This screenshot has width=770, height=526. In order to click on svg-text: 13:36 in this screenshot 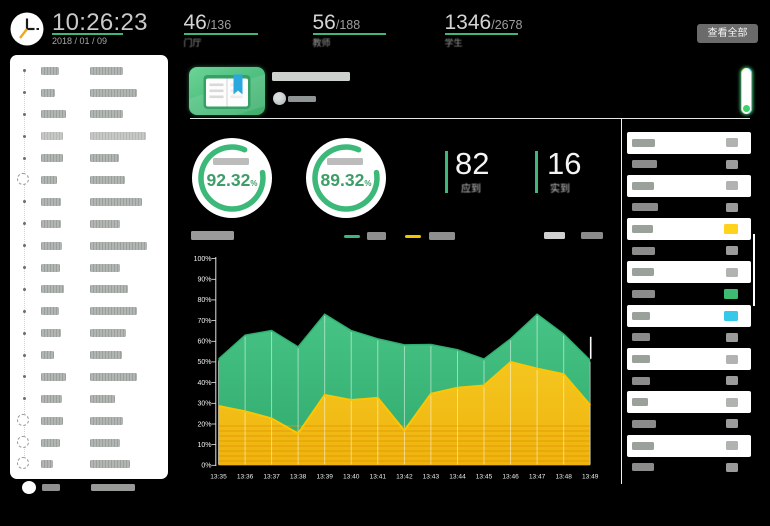, I will do `click(245, 477)`.